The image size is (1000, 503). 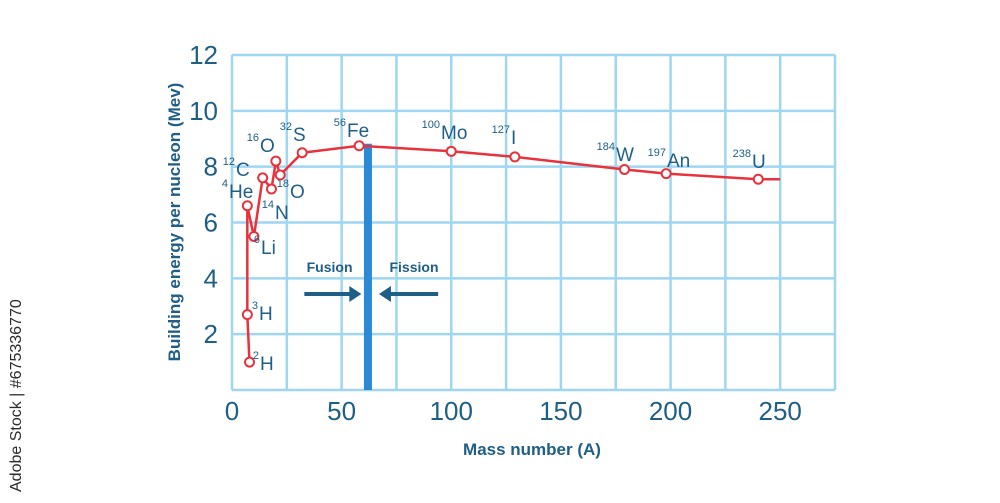 What do you see at coordinates (358, 131) in the screenshot?
I see `isotope-symbol: Fe` at bounding box center [358, 131].